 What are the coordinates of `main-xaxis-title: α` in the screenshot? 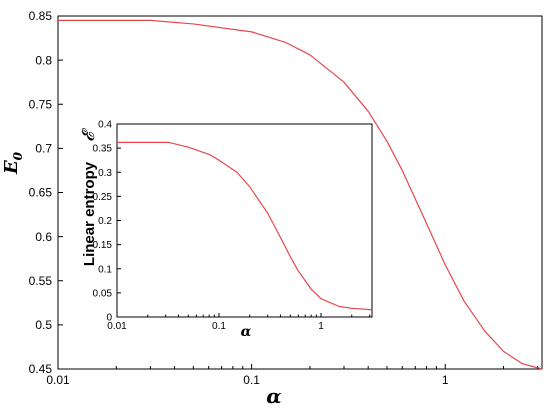 It's located at (273, 396).